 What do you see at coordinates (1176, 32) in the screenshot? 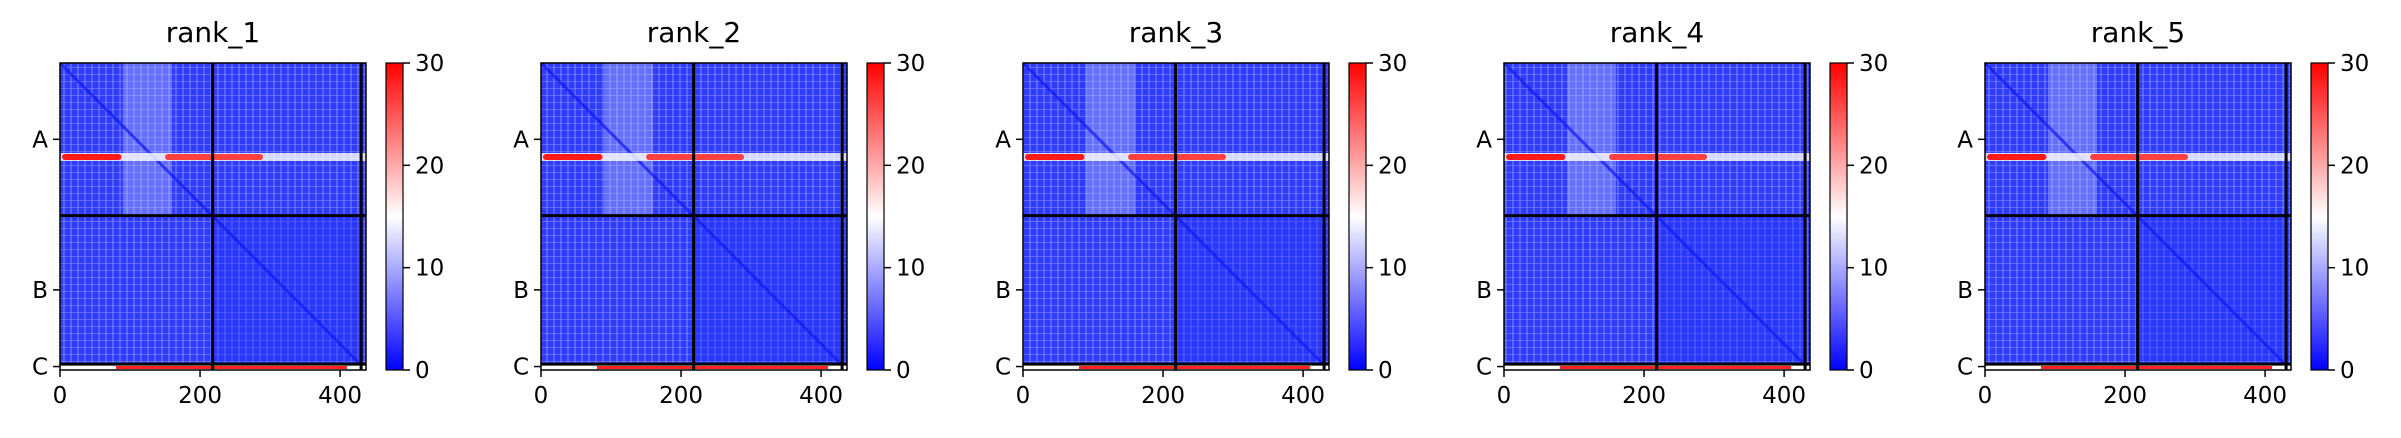
I see `panel-title: rank_3` at bounding box center [1176, 32].